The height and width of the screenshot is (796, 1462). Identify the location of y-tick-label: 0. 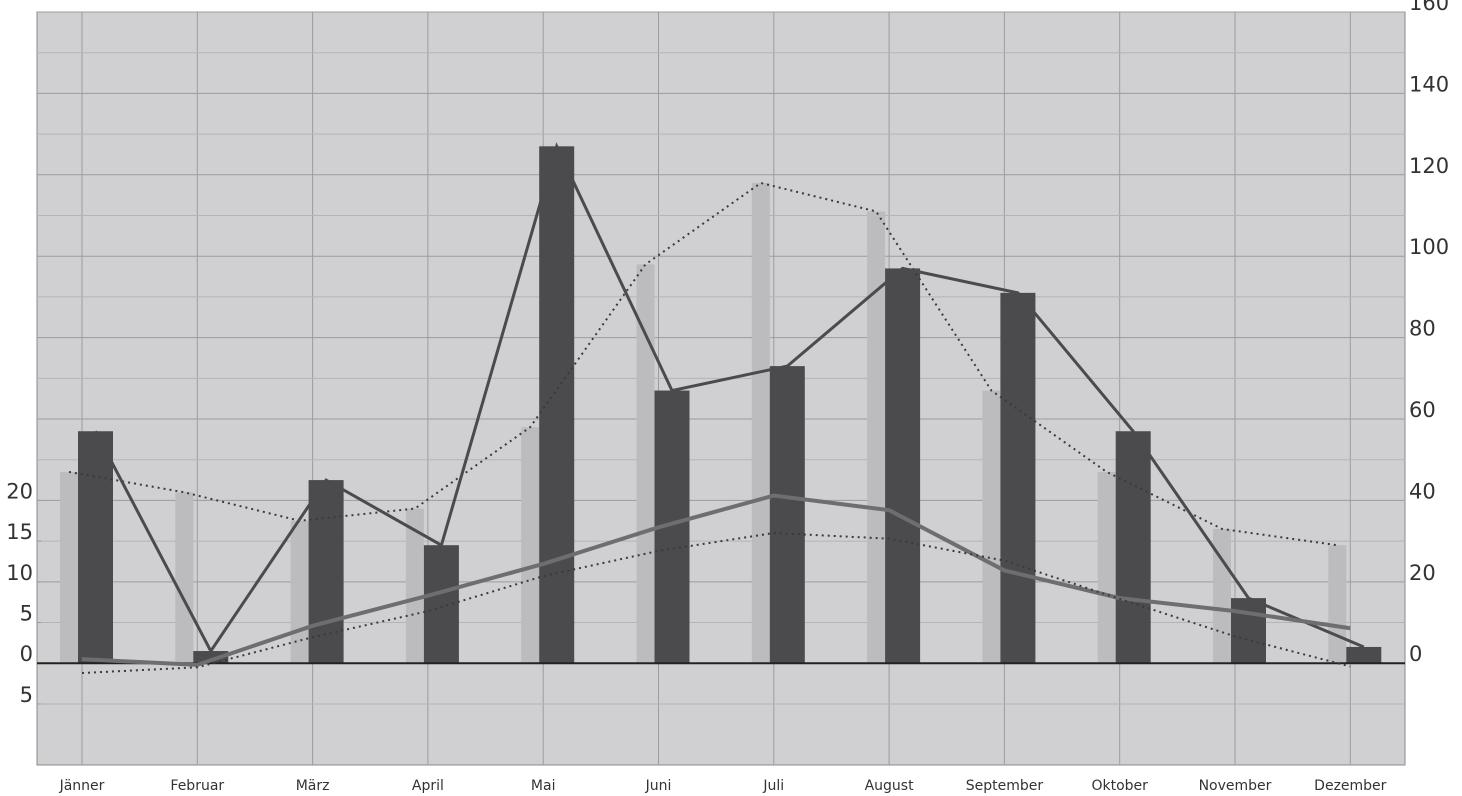
(26, 654).